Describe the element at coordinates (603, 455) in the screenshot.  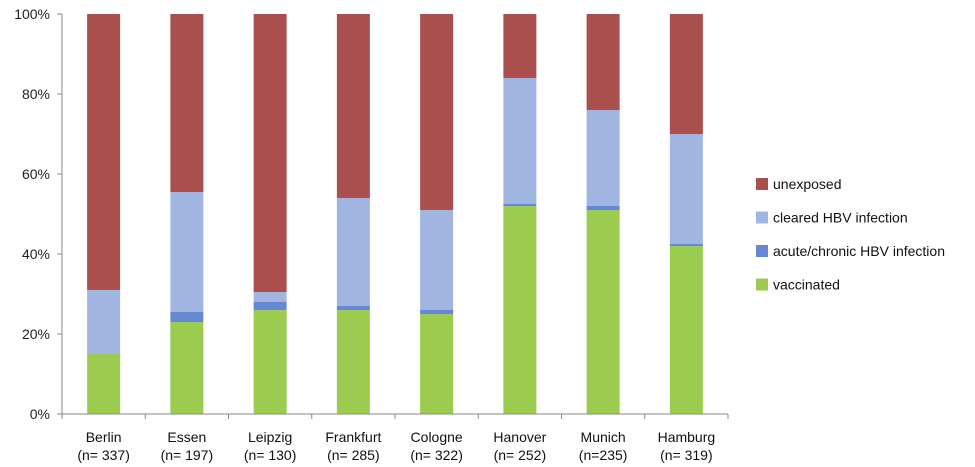
I see `x-category-count: (n=235)` at that location.